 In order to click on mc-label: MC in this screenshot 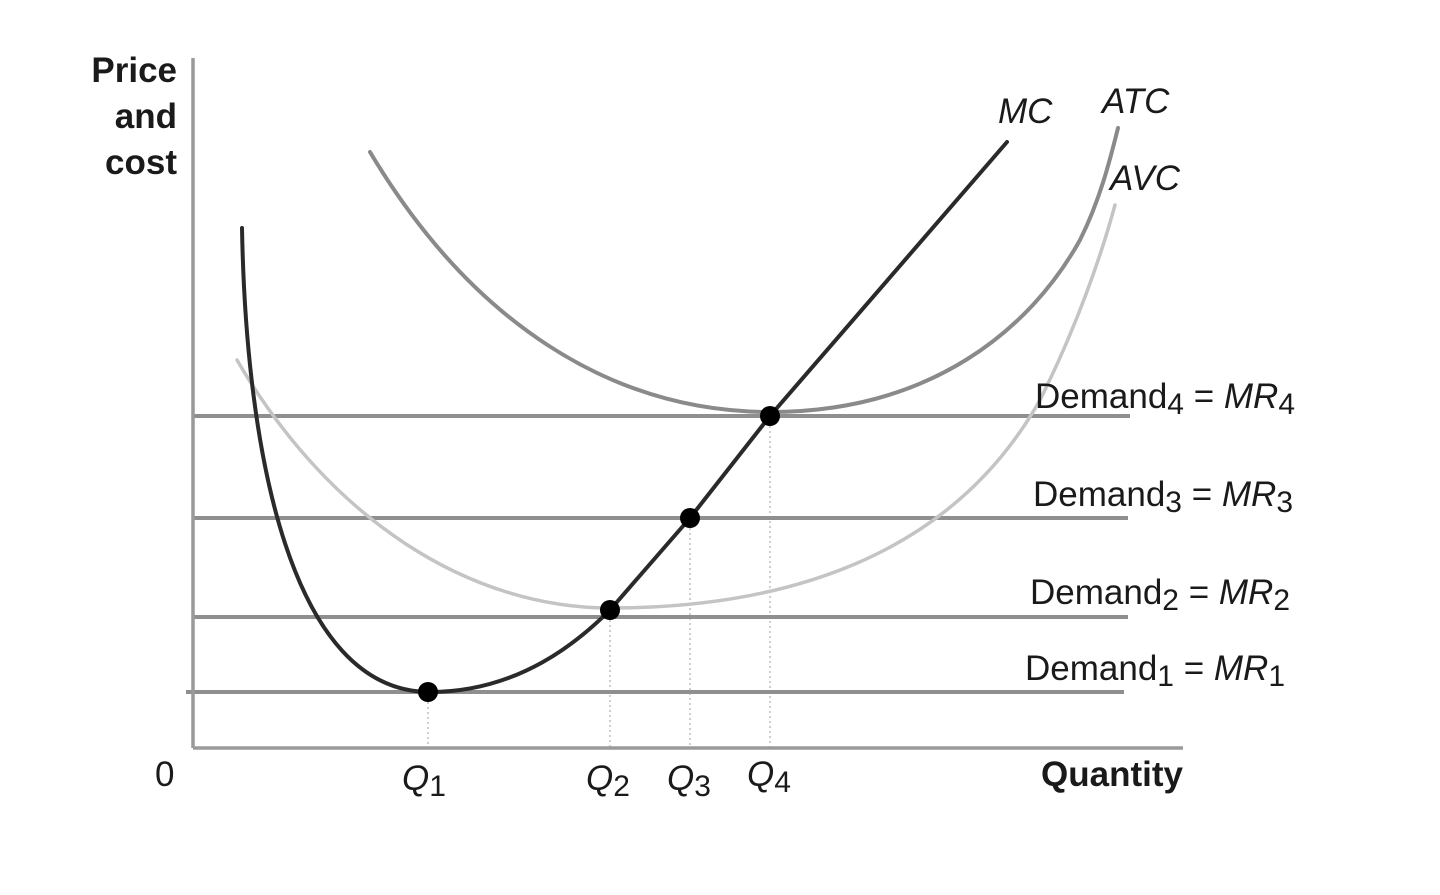, I will do `click(1025, 111)`.